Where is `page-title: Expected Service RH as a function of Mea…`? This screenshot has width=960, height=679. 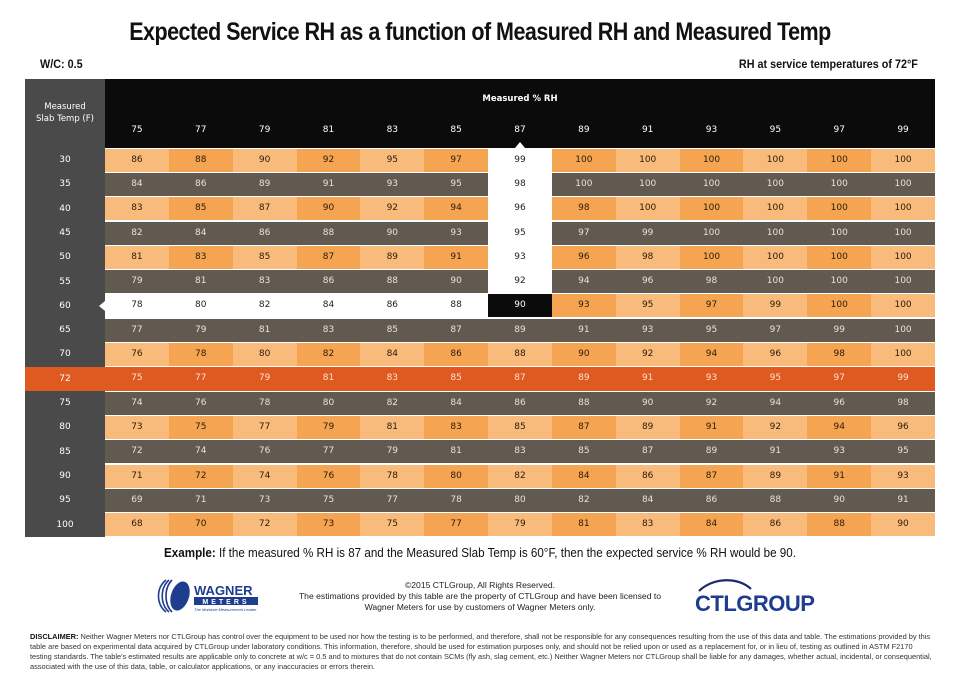
page-title: Expected Service RH as a function of Mea… is located at coordinates (480, 32).